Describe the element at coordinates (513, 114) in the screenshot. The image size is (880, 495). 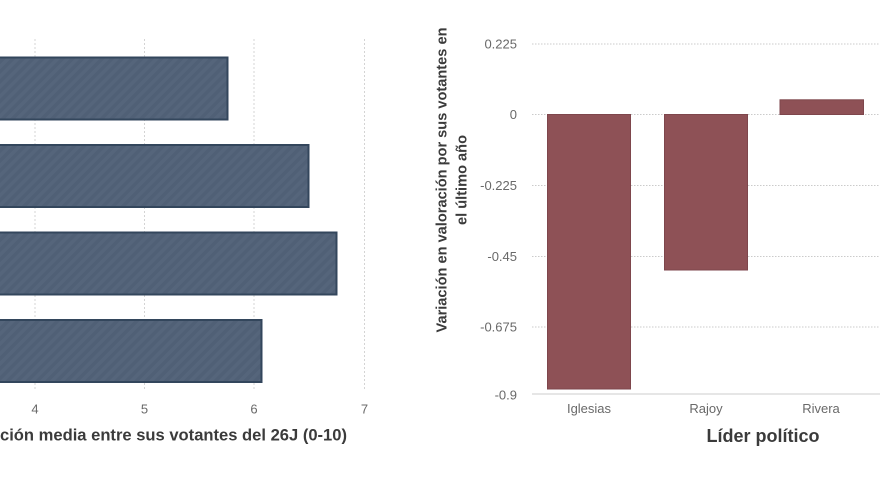
I see `svg-text: 0` at that location.